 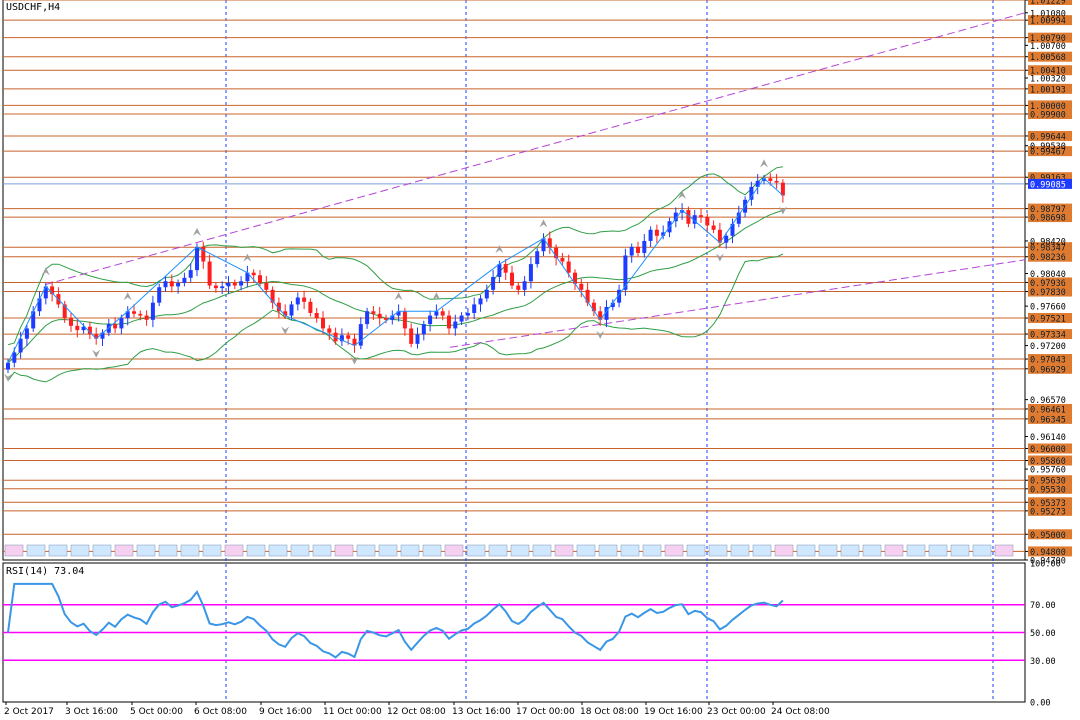 What do you see at coordinates (1048, 153) in the screenshot?
I see `y-tick-label-13: 0.99467` at bounding box center [1048, 153].